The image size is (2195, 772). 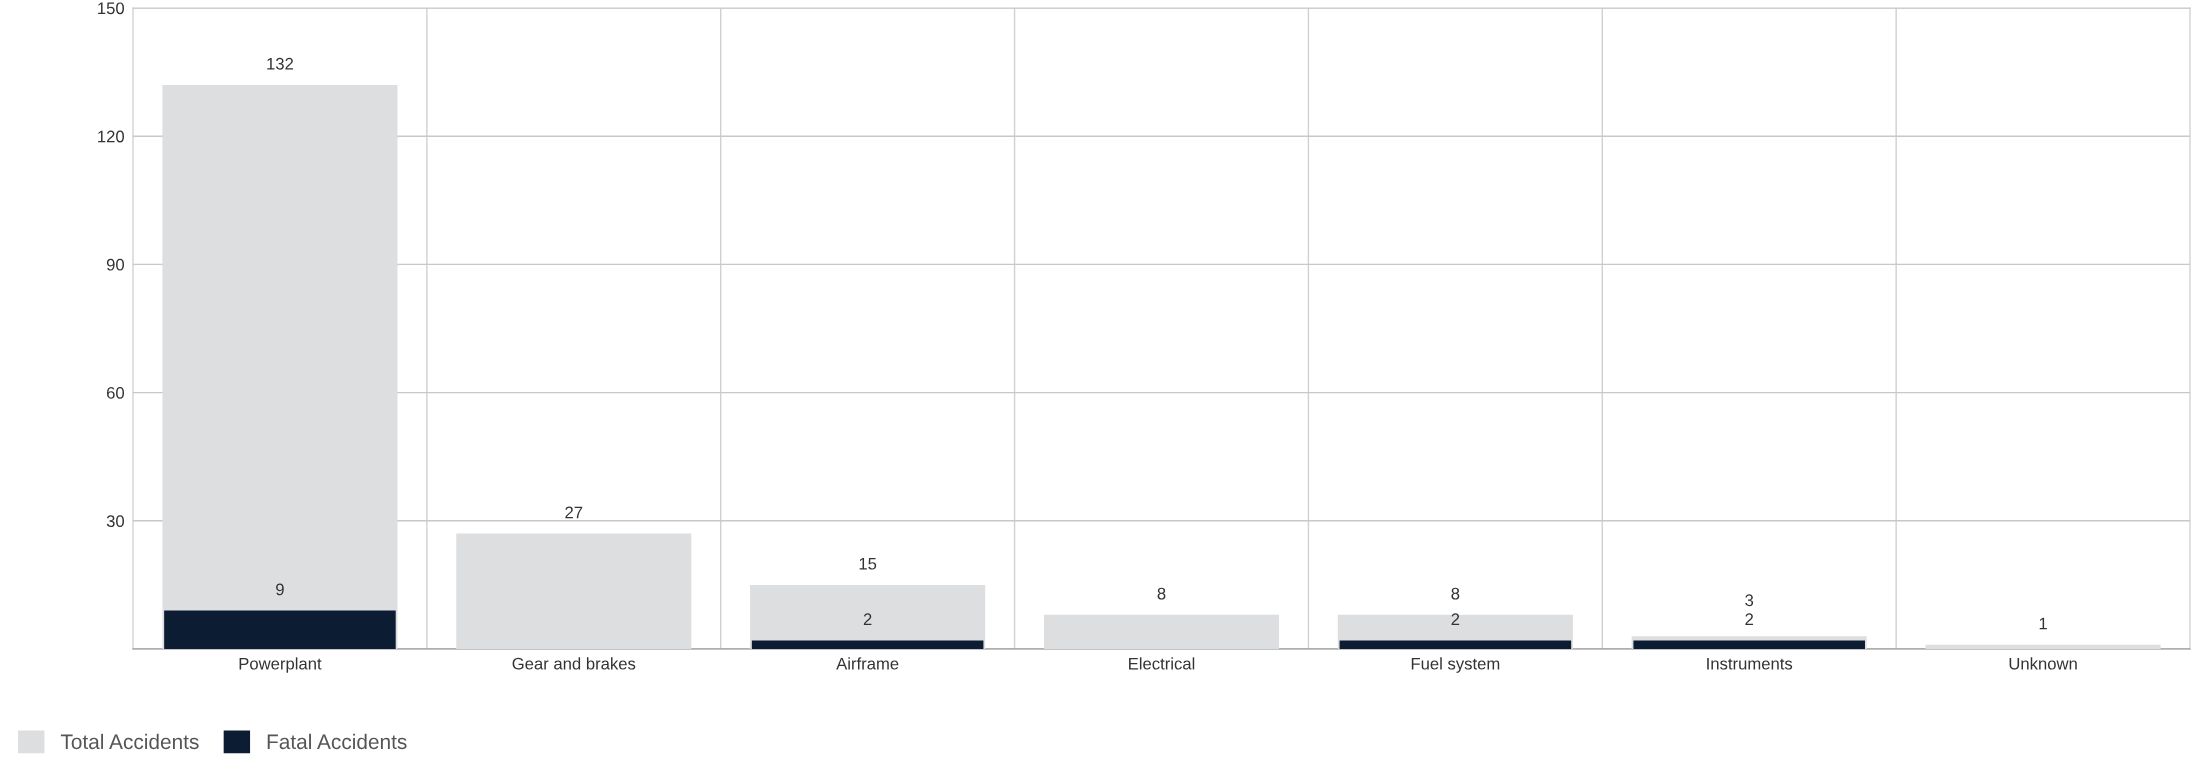 What do you see at coordinates (868, 563) in the screenshot?
I see `data-label: 15` at bounding box center [868, 563].